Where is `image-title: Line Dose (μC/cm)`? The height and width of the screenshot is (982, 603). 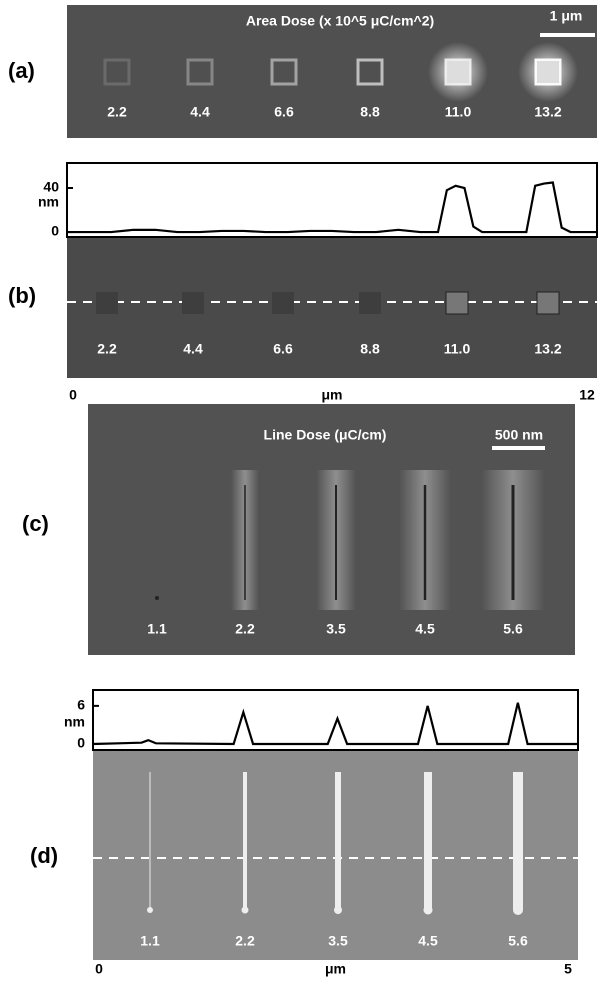
image-title: Line Dose (μC/cm) is located at coordinates (325, 435).